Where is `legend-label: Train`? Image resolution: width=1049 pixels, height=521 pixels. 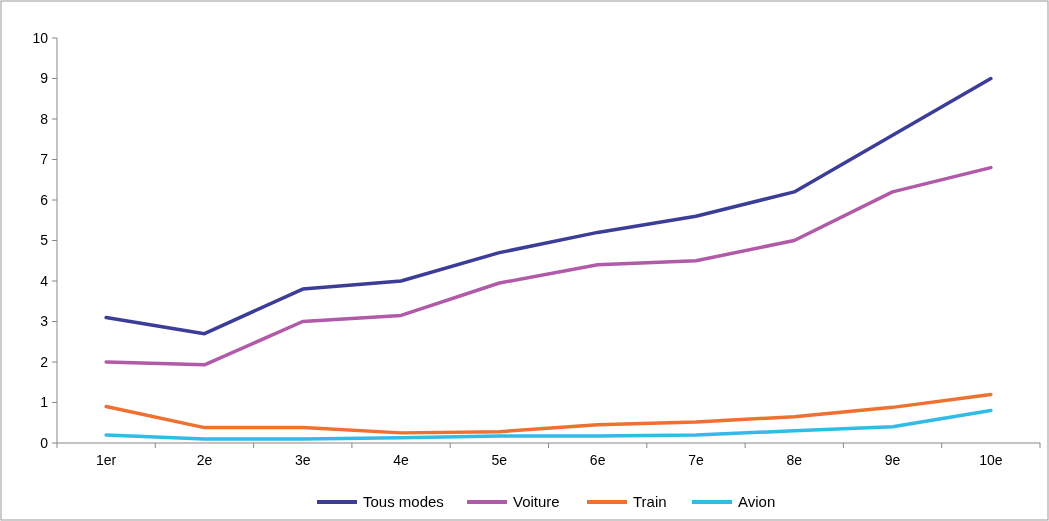
legend-label: Train is located at coordinates (650, 501).